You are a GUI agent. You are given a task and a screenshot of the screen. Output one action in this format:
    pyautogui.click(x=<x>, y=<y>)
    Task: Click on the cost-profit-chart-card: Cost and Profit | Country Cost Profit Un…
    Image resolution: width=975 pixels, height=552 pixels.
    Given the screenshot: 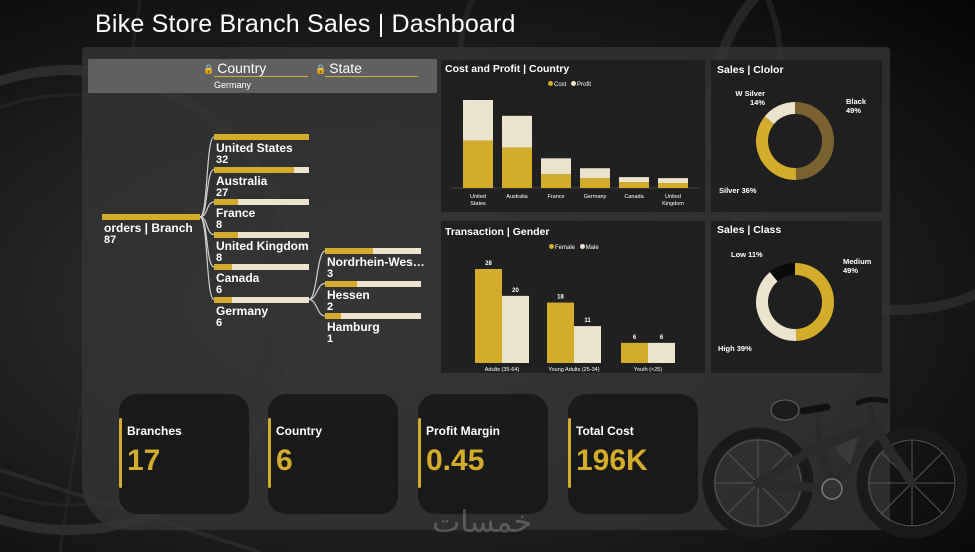 What is the action you would take?
    pyautogui.click(x=573, y=136)
    